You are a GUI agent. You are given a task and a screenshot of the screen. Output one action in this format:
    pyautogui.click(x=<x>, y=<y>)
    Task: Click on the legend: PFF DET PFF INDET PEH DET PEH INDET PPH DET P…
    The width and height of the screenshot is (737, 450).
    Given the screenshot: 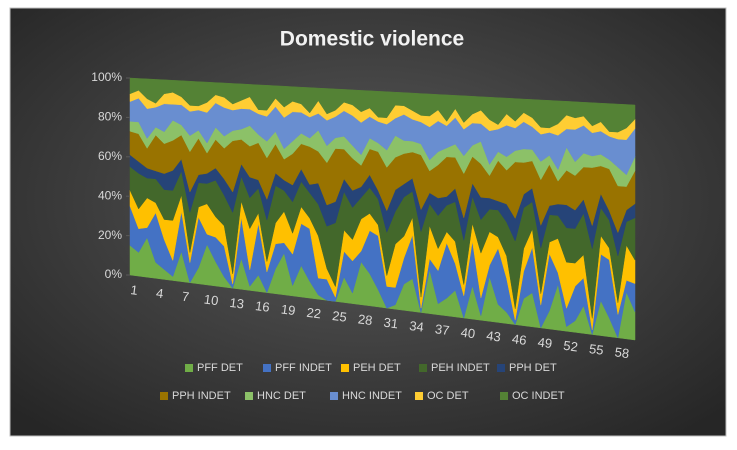 What is the action you would take?
    pyautogui.click(x=362, y=382)
    